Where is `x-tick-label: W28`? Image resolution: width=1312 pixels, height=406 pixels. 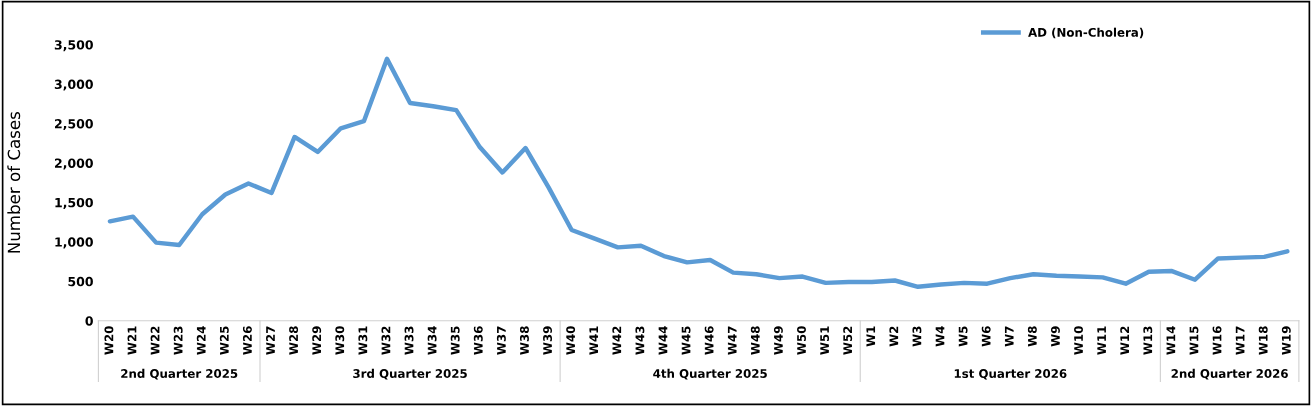
x-tick-label: W28 is located at coordinates (294, 340).